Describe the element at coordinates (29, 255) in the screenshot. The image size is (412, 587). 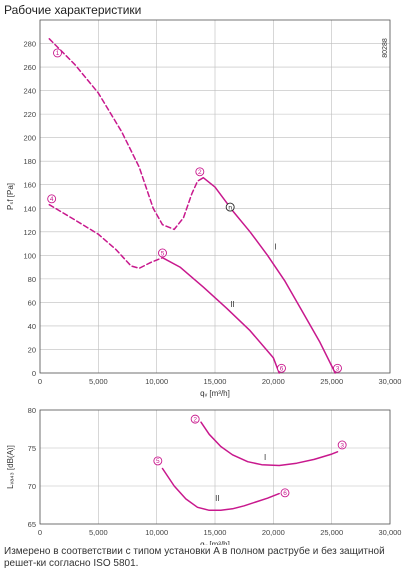
I see `p-y-tick-label: 100` at that location.